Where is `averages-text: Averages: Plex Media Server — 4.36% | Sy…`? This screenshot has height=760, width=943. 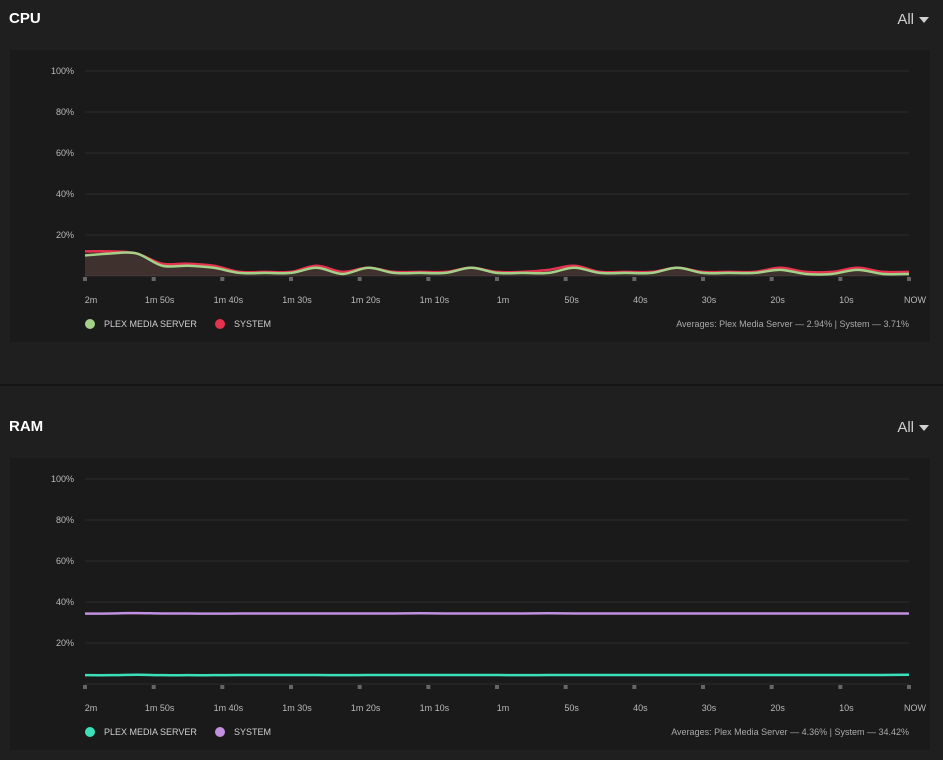 averages-text: Averages: Plex Media Server — 4.36% | Sy… is located at coordinates (790, 732).